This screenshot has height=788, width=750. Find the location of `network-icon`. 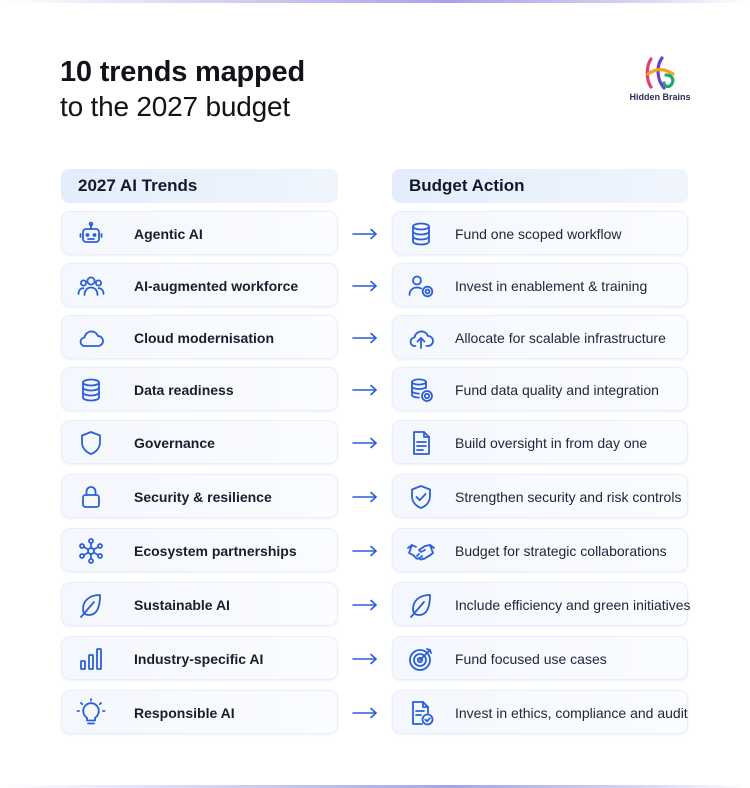

network-icon is located at coordinates (91, 551).